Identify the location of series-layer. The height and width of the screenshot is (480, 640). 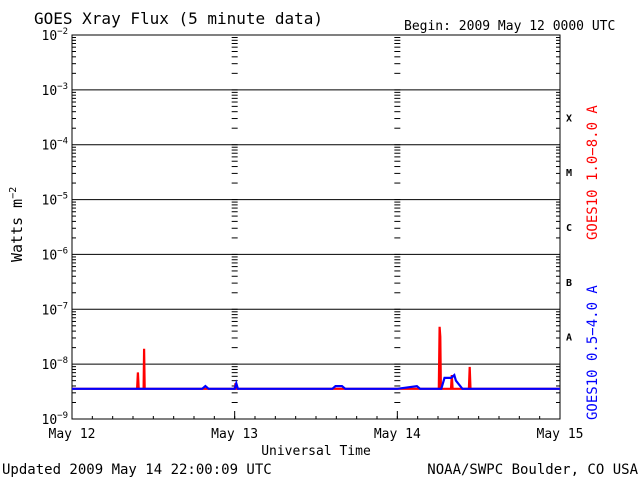
(316, 358).